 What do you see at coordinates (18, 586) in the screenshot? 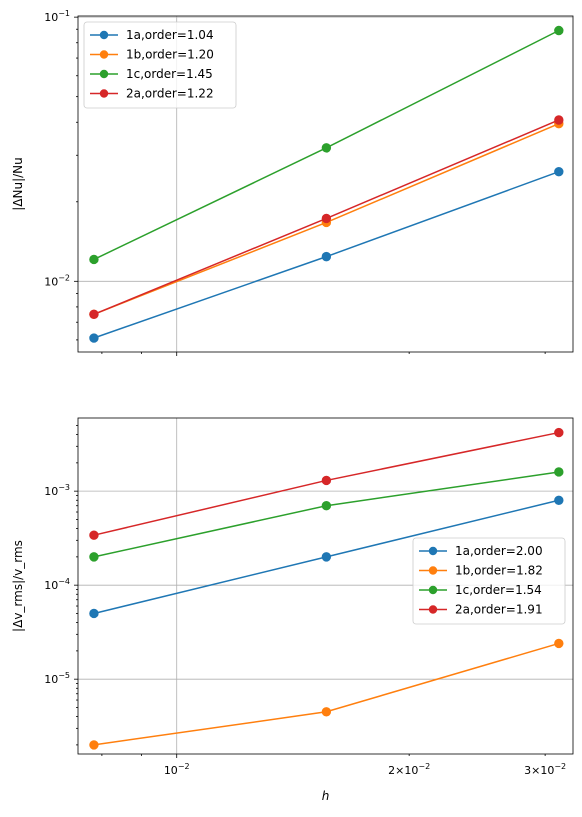
I see `y-axis-label: |Δv_rms|/v_rms` at bounding box center [18, 586].